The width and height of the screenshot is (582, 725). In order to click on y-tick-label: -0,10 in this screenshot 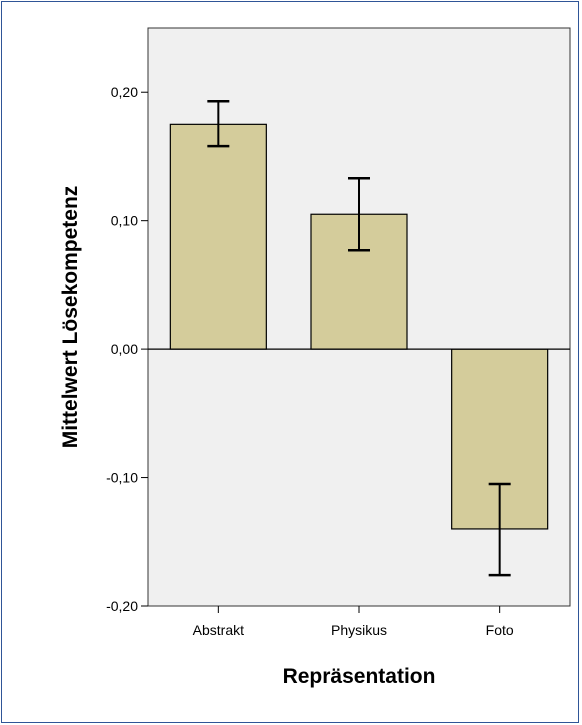, I will do `click(122, 478)`.